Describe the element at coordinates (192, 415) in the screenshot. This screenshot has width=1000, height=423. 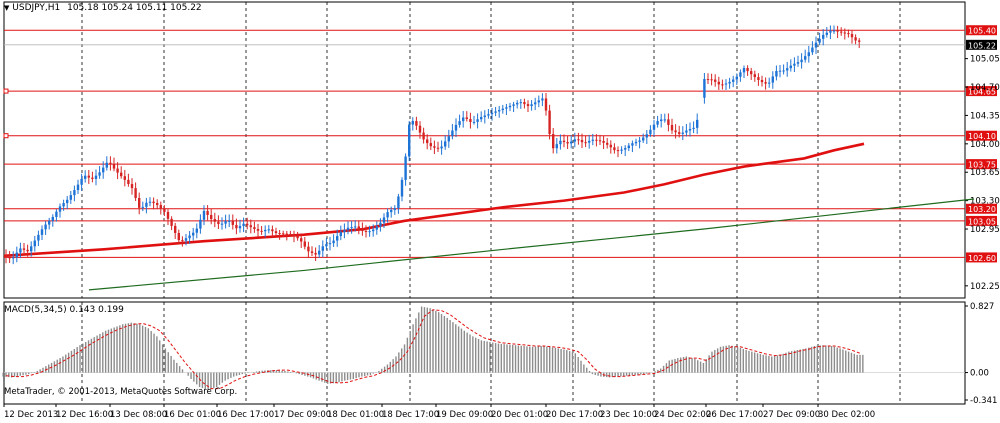
I see `x-tick-label: 16 Dec 01:00` at that location.